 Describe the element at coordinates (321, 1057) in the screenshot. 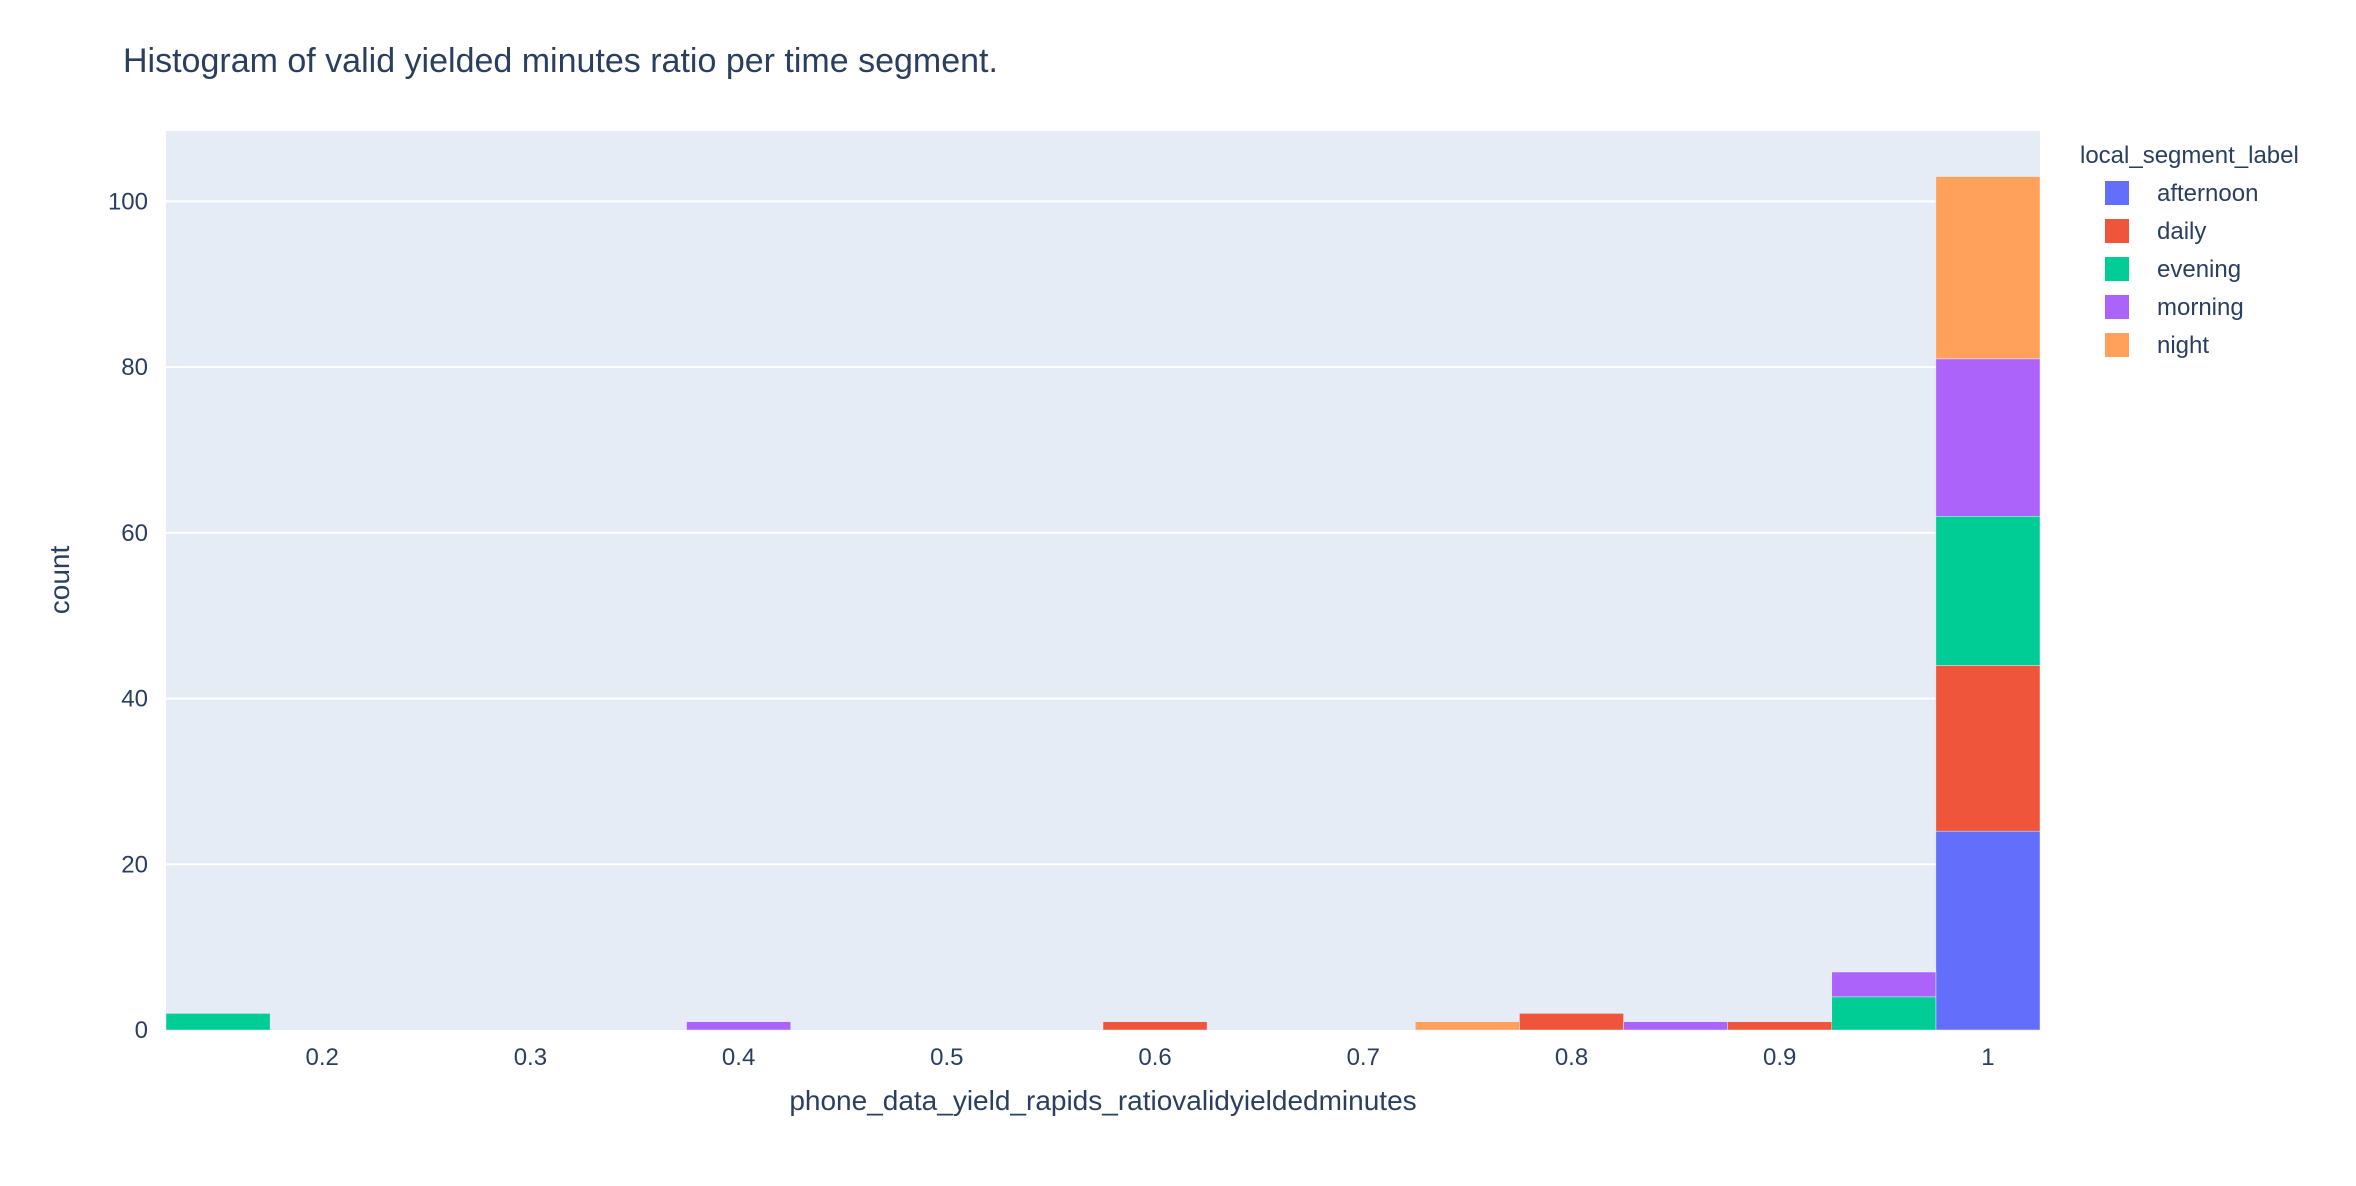

I see `x-tick-label: 0.2` at that location.